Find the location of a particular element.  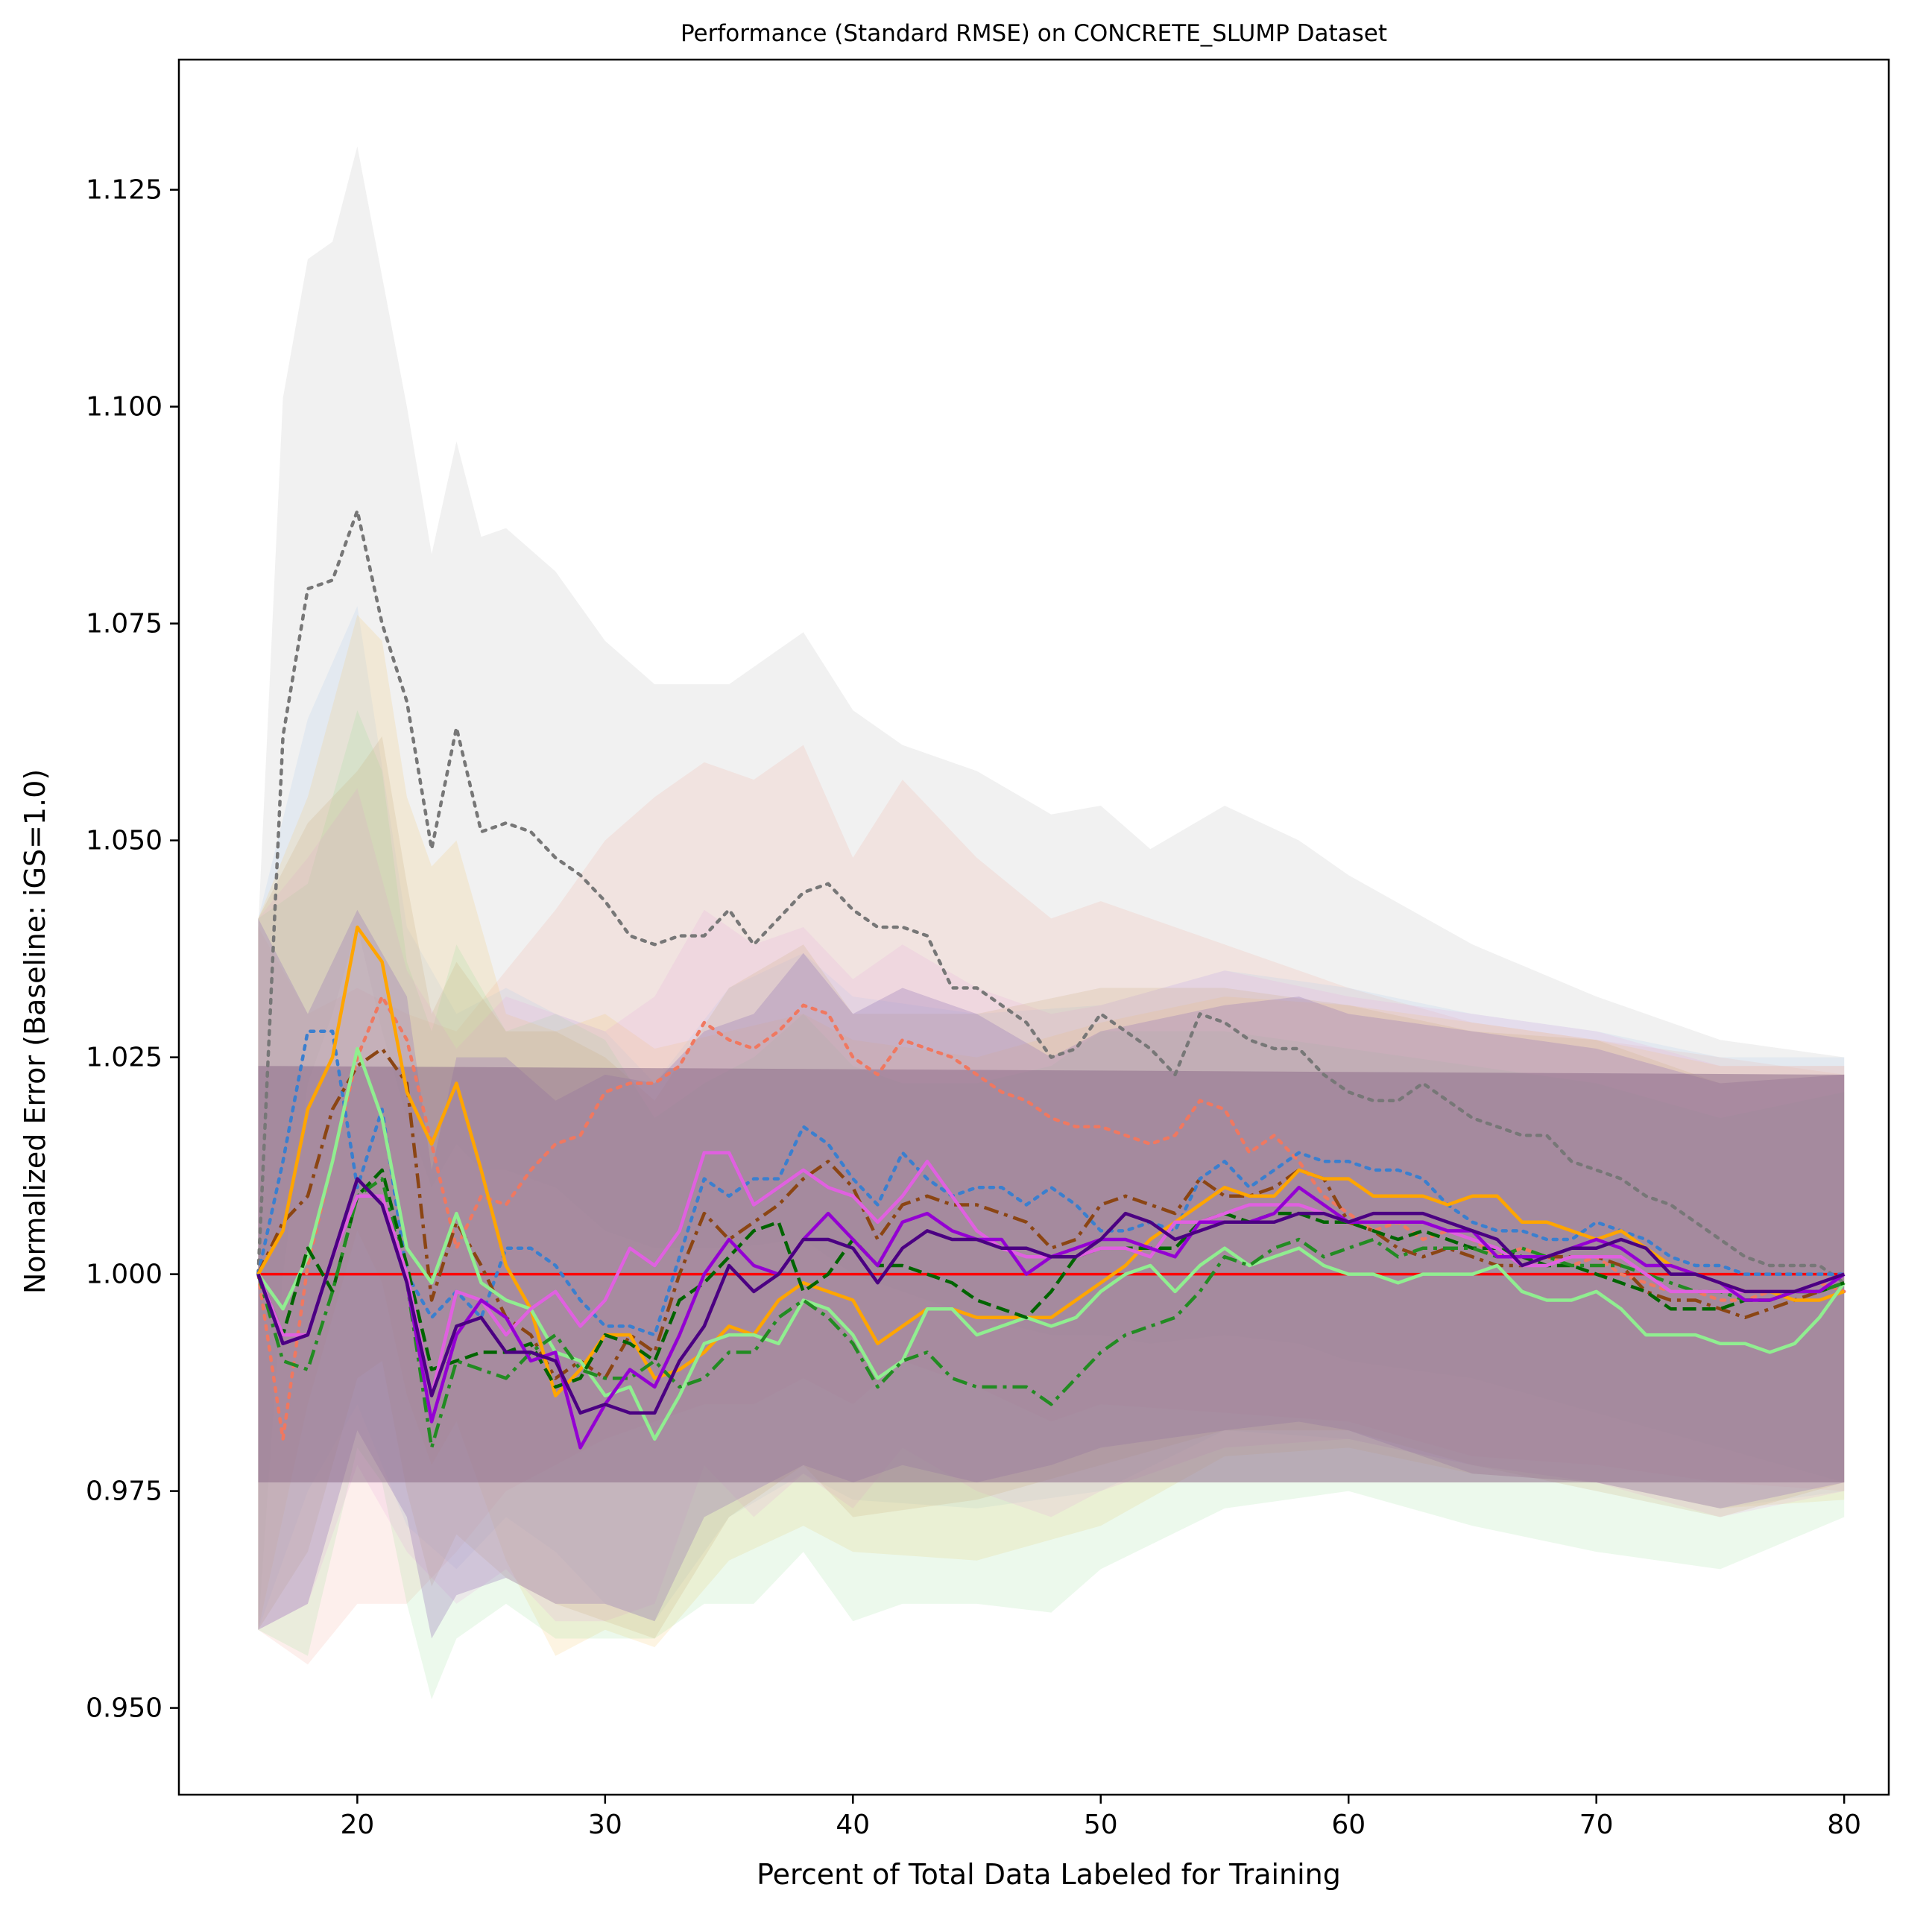

y-axis-ticks: 0.950 0.975 1.000 1.025 1.050 1.075 1.100 1.125 is located at coordinates (132, 949).